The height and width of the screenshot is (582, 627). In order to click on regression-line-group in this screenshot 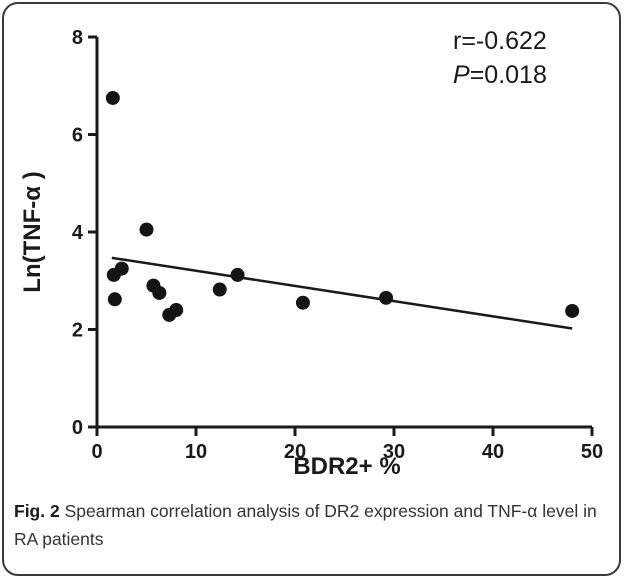, I will do `click(342, 293)`.